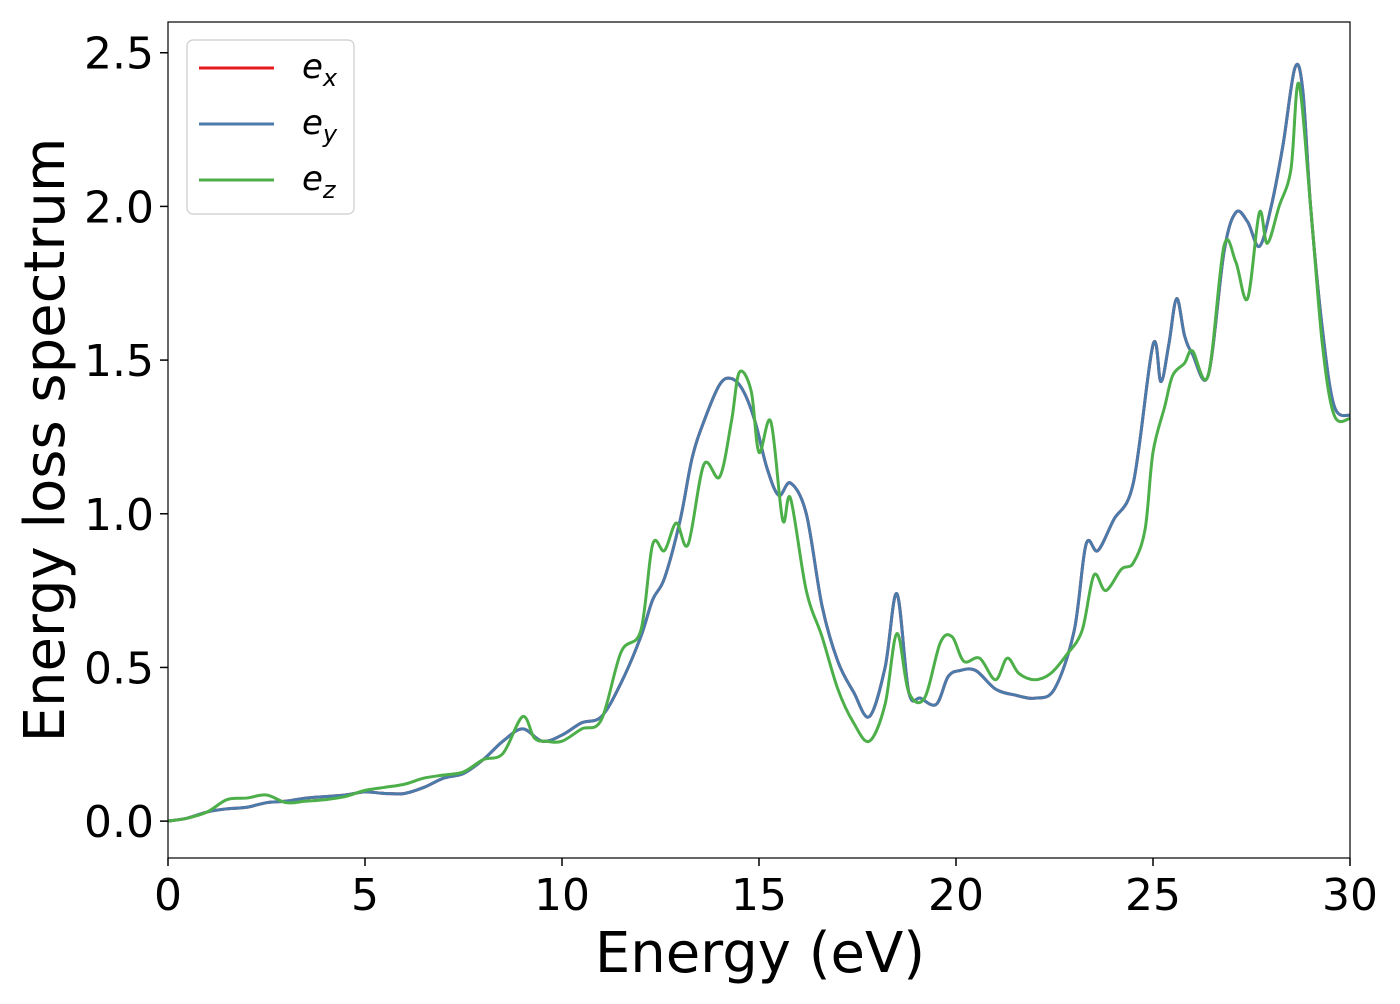 The width and height of the screenshot is (1400, 1004). Describe the element at coordinates (119, 515) in the screenshot. I see `y-tick-label: 1.0` at that location.